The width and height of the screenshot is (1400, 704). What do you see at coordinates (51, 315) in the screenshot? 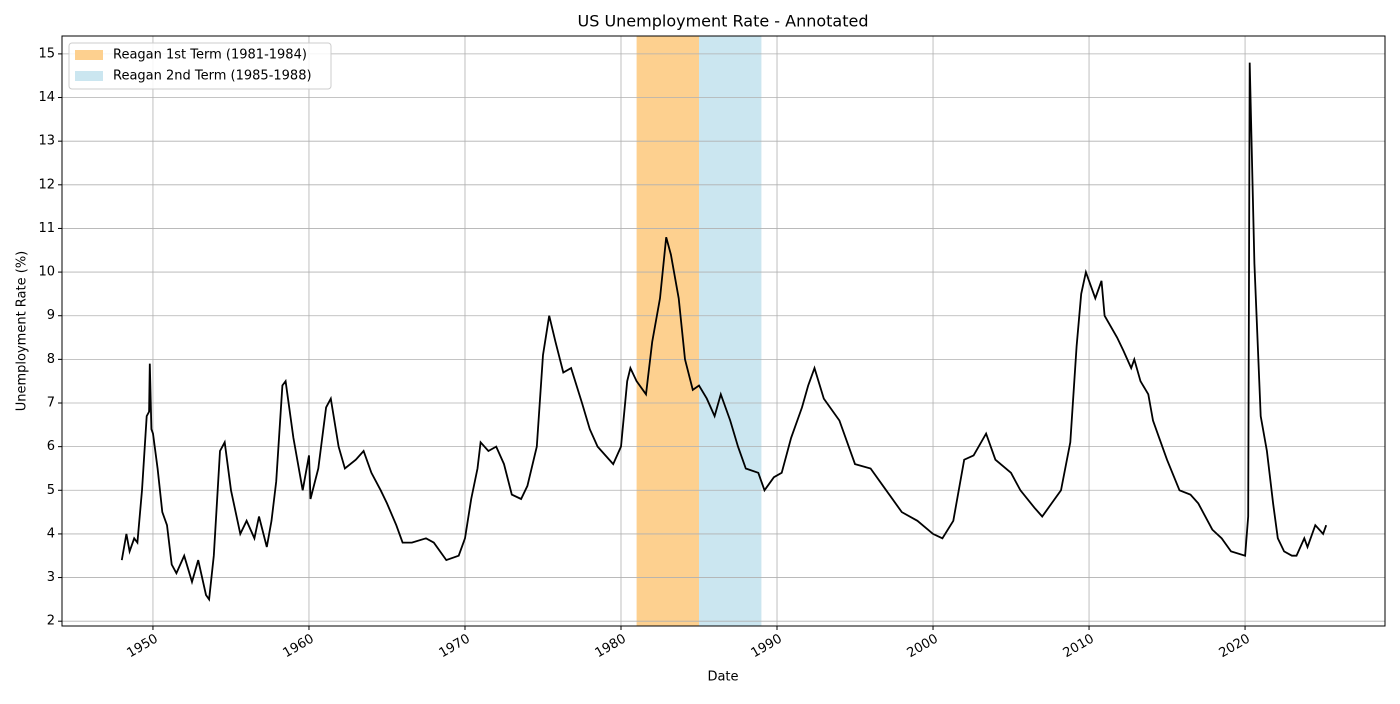
I see `y-tick-label: 9` at bounding box center [51, 315].